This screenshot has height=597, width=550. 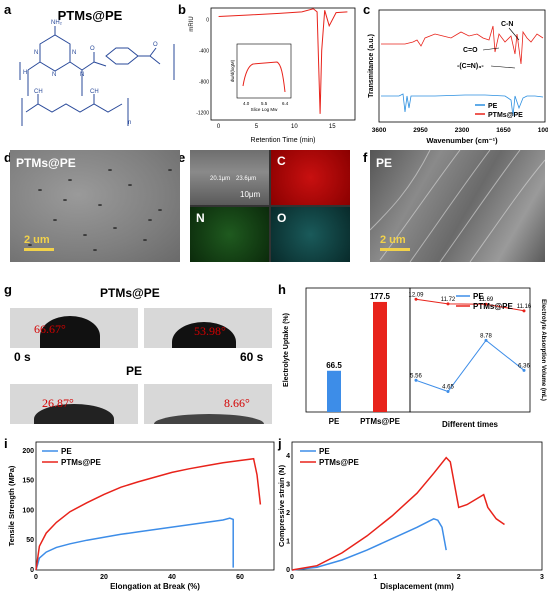 What do you see at coordinates (200, 218) in the screenshot?
I see `eds-nitrogen-label: N` at bounding box center [200, 218].